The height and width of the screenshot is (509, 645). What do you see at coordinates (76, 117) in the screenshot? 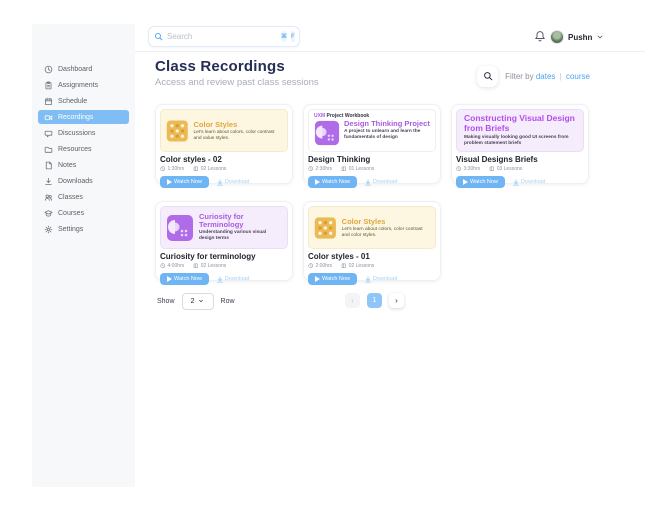
I see `sidebar-item-label: Recordings` at bounding box center [76, 117].